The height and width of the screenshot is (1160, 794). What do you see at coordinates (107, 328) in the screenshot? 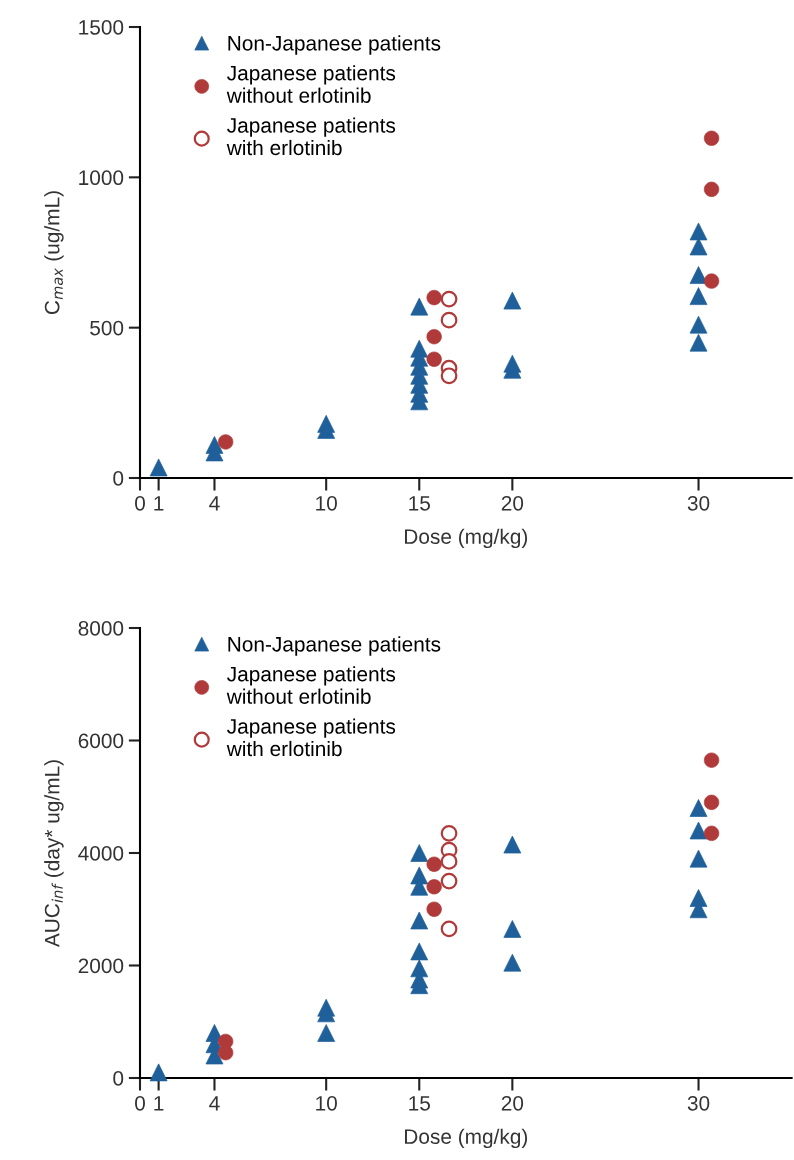
I see `y-tick-label: 500` at bounding box center [107, 328].